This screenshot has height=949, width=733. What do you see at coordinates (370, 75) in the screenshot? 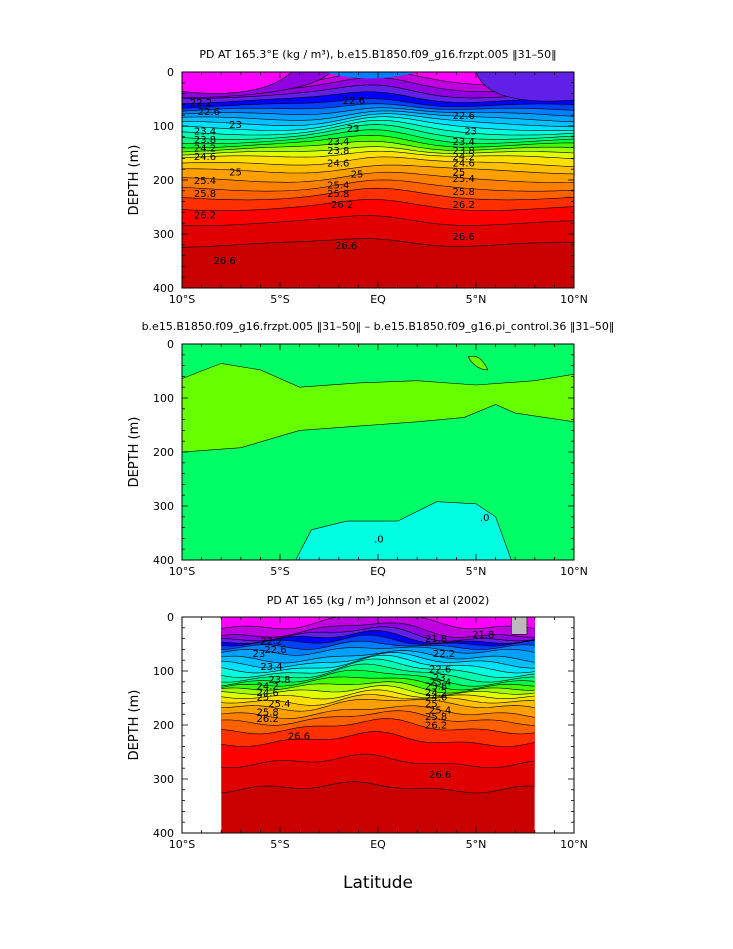
I see `blue-lobe` at bounding box center [370, 75].